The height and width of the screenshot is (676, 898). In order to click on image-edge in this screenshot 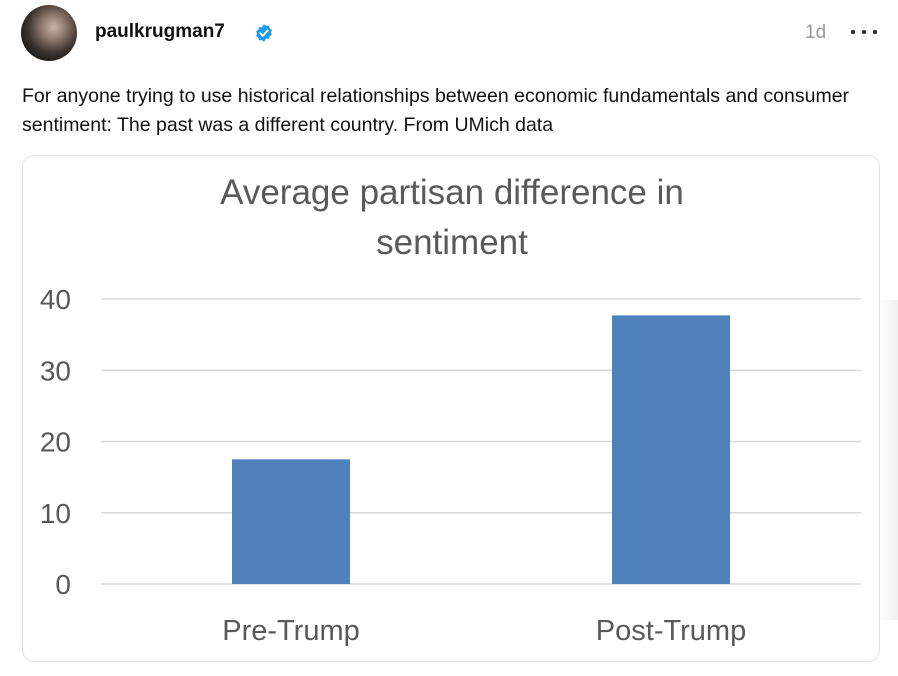, I will do `click(23, 405)`.